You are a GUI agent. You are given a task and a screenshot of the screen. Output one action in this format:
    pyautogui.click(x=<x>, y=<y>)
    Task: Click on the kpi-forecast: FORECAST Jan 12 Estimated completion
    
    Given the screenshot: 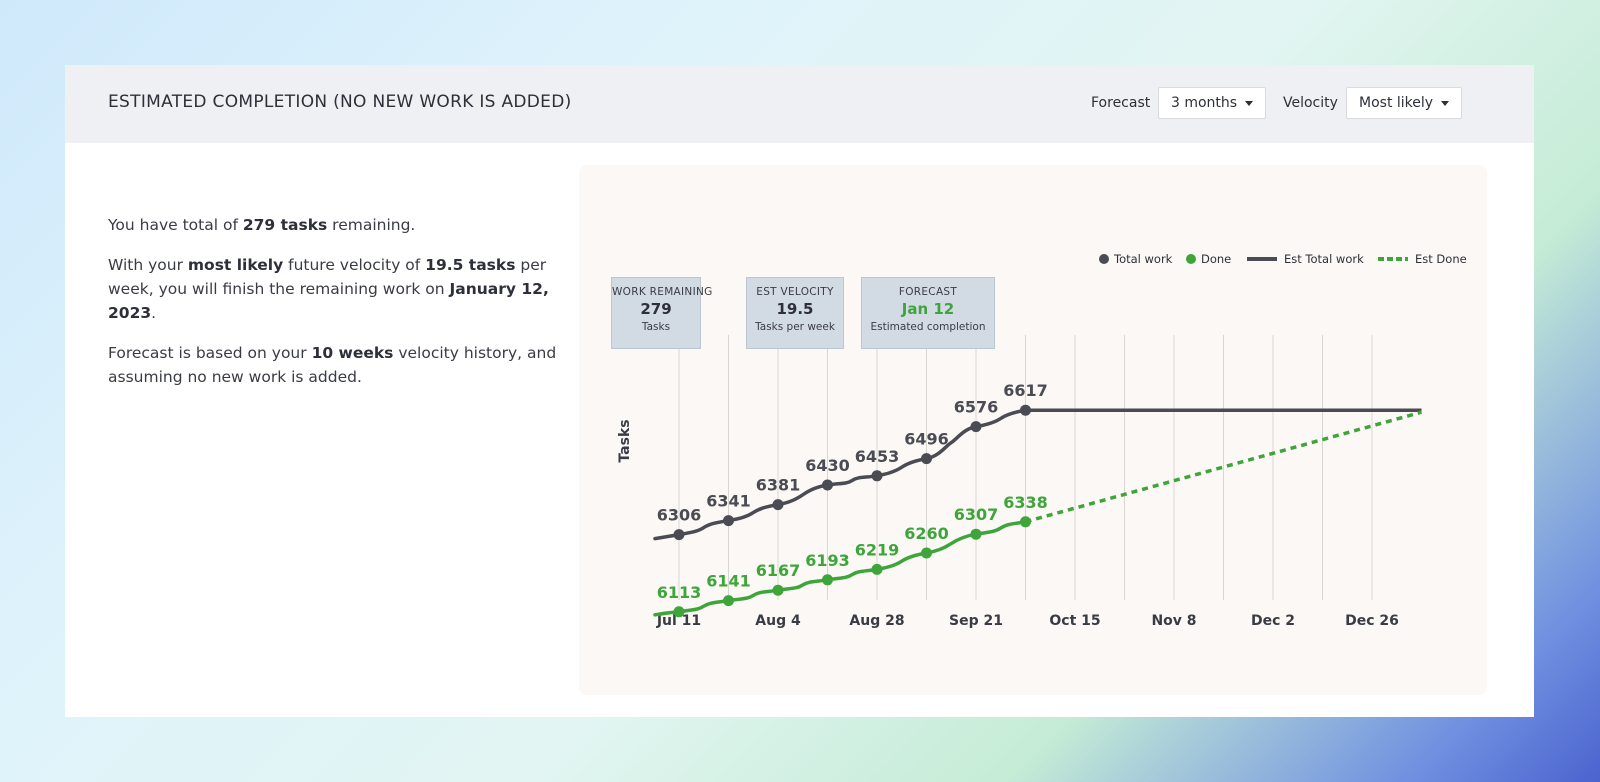 What is the action you would take?
    pyautogui.click(x=928, y=313)
    